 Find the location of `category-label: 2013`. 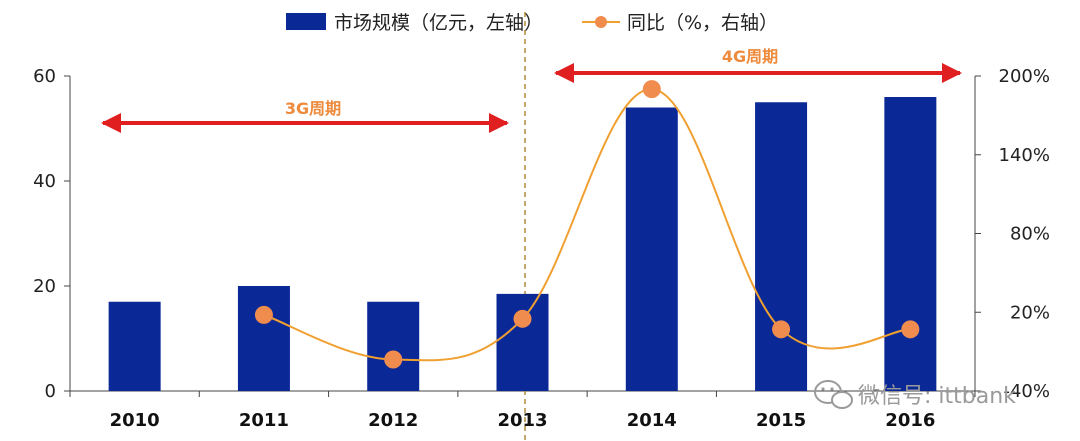

category-label: 2013 is located at coordinates (522, 420).